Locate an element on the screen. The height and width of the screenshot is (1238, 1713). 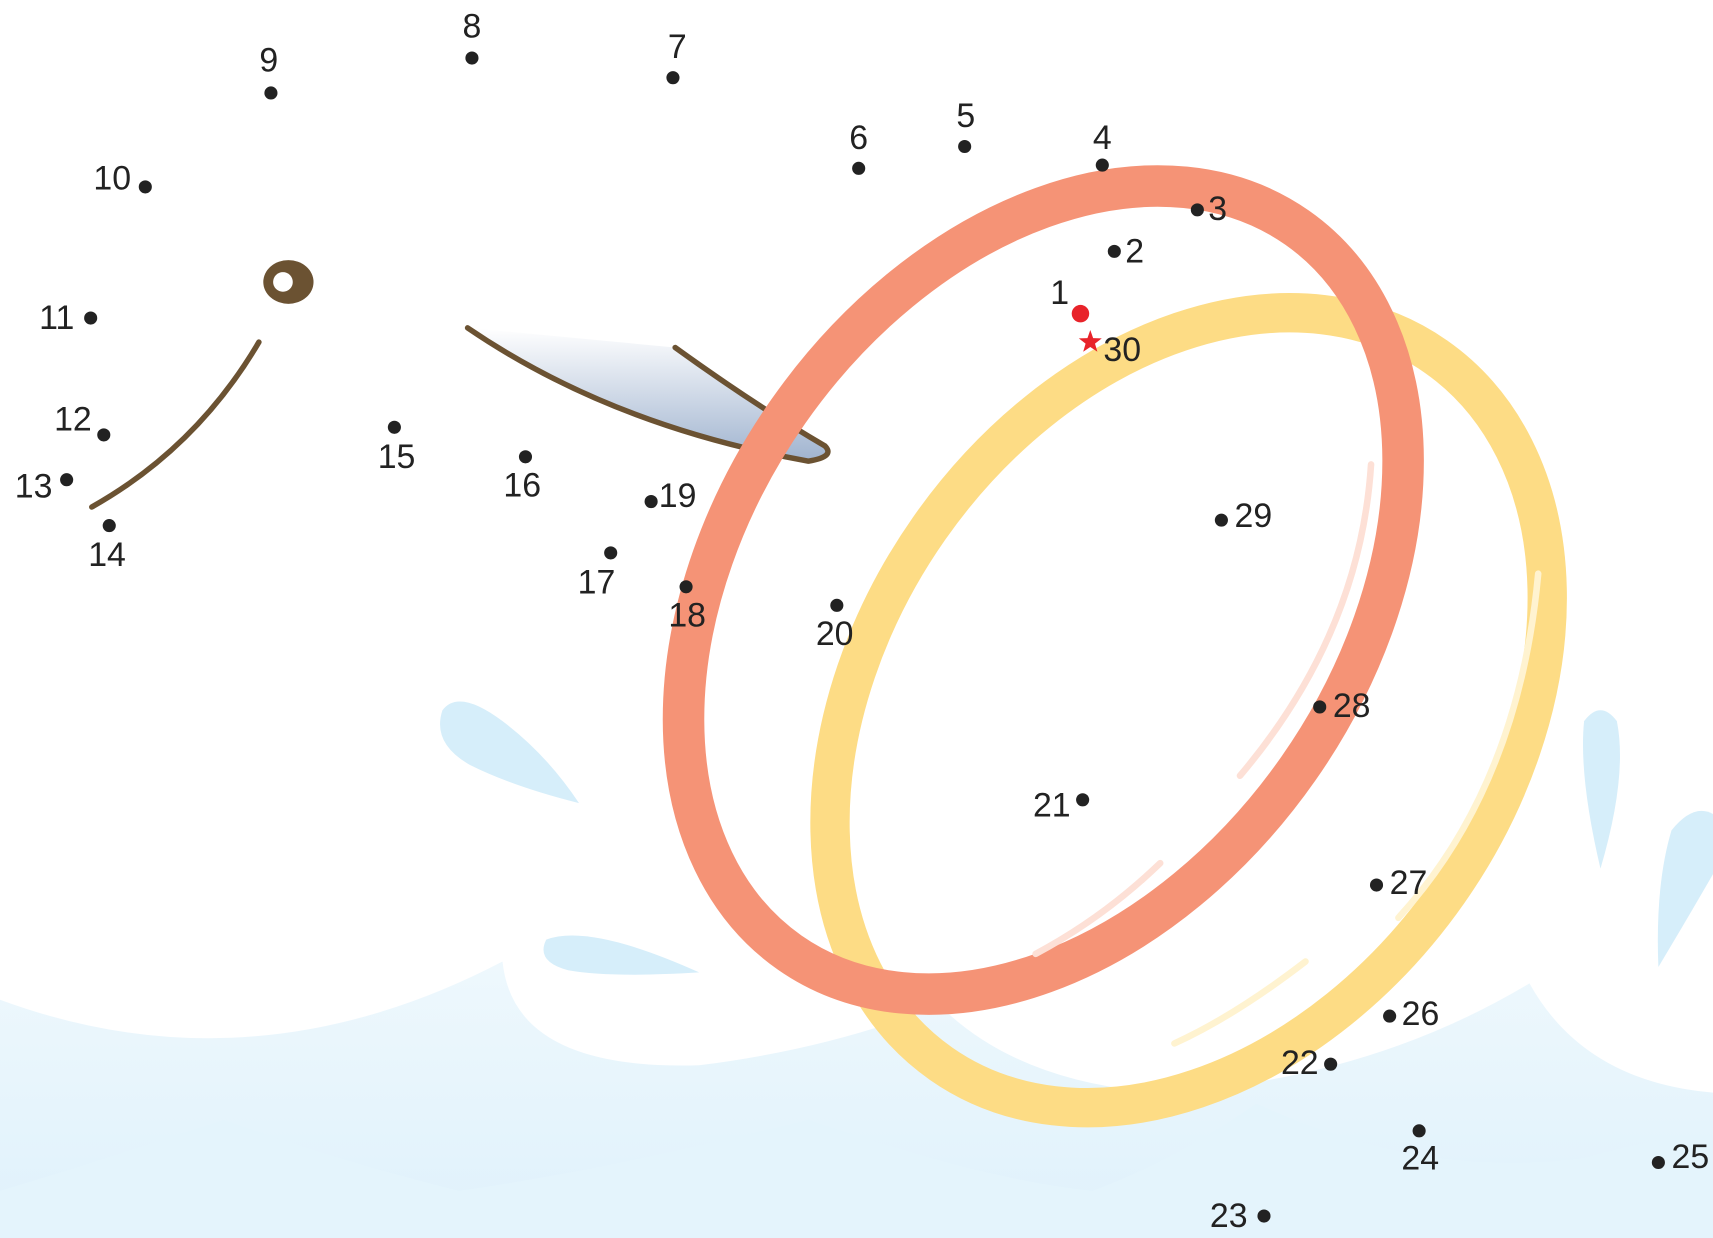
dot-number: 2 is located at coordinates (1134, 252).